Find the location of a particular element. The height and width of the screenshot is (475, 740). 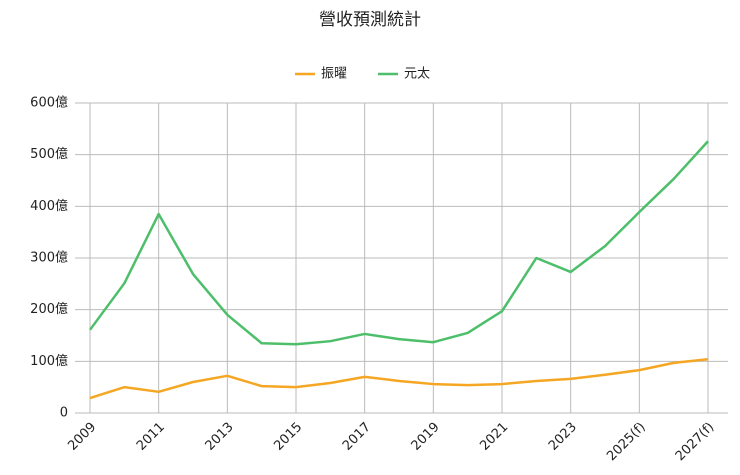

y-tick-label: 200億 is located at coordinates (49, 309).